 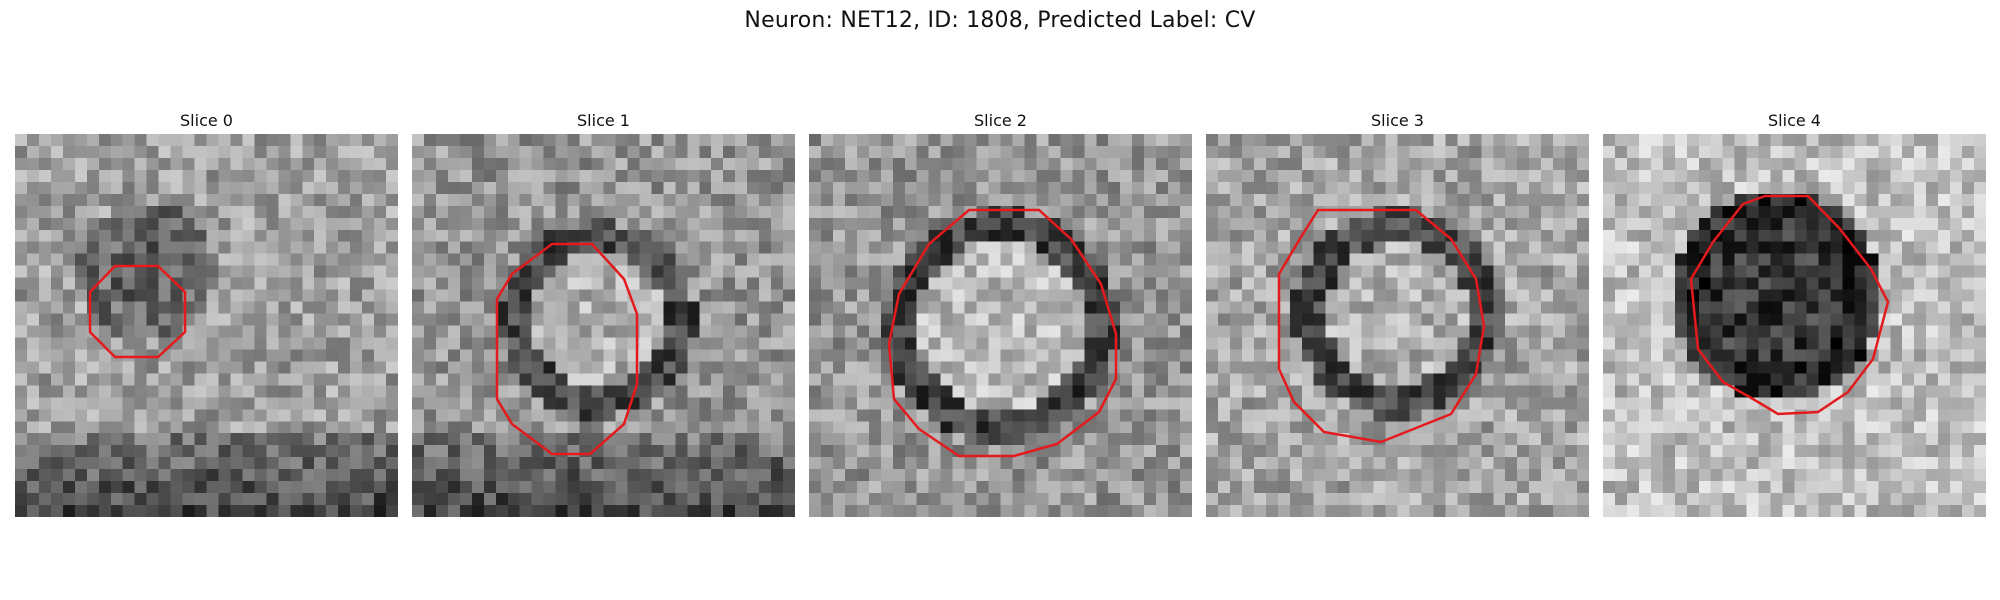 I want to click on slice-title-1: Slice 1, so click(x=603, y=120).